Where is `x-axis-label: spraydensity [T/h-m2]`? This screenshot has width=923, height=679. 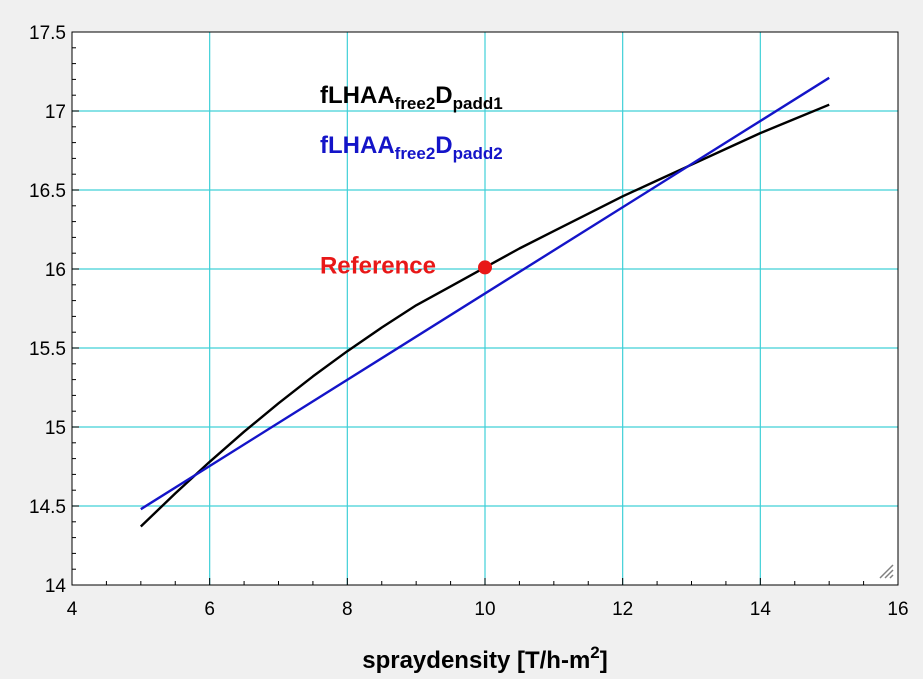
x-axis-label: spraydensity [T/h-m2] is located at coordinates (485, 658).